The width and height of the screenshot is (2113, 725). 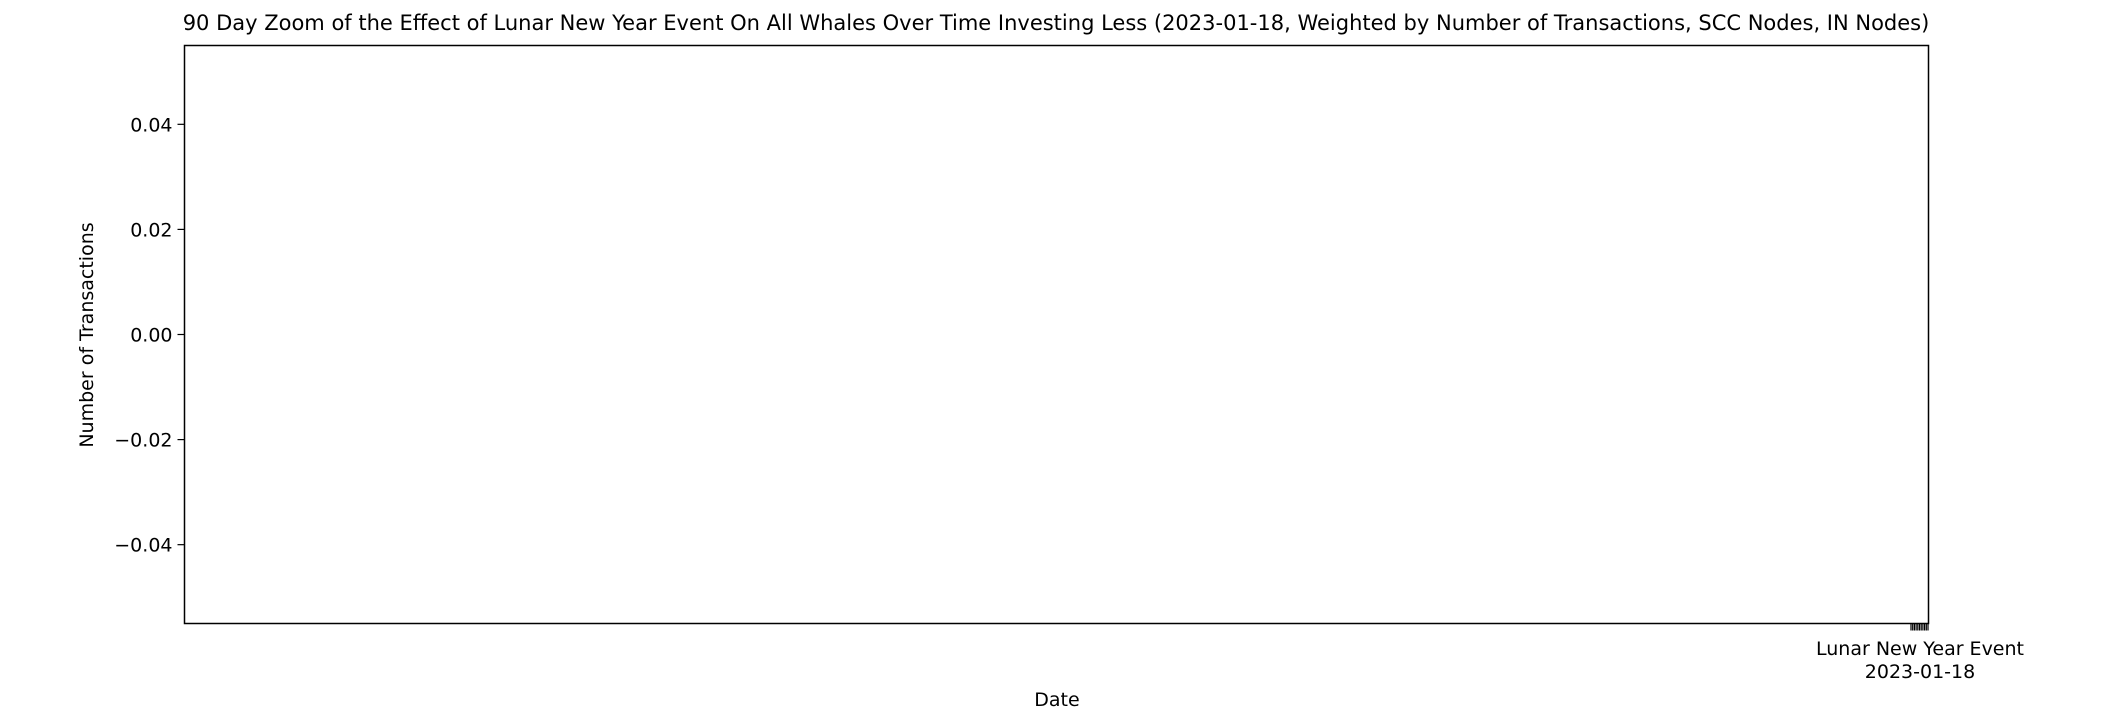 What do you see at coordinates (143, 546) in the screenshot?
I see `y-tick-label: −0.04` at bounding box center [143, 546].